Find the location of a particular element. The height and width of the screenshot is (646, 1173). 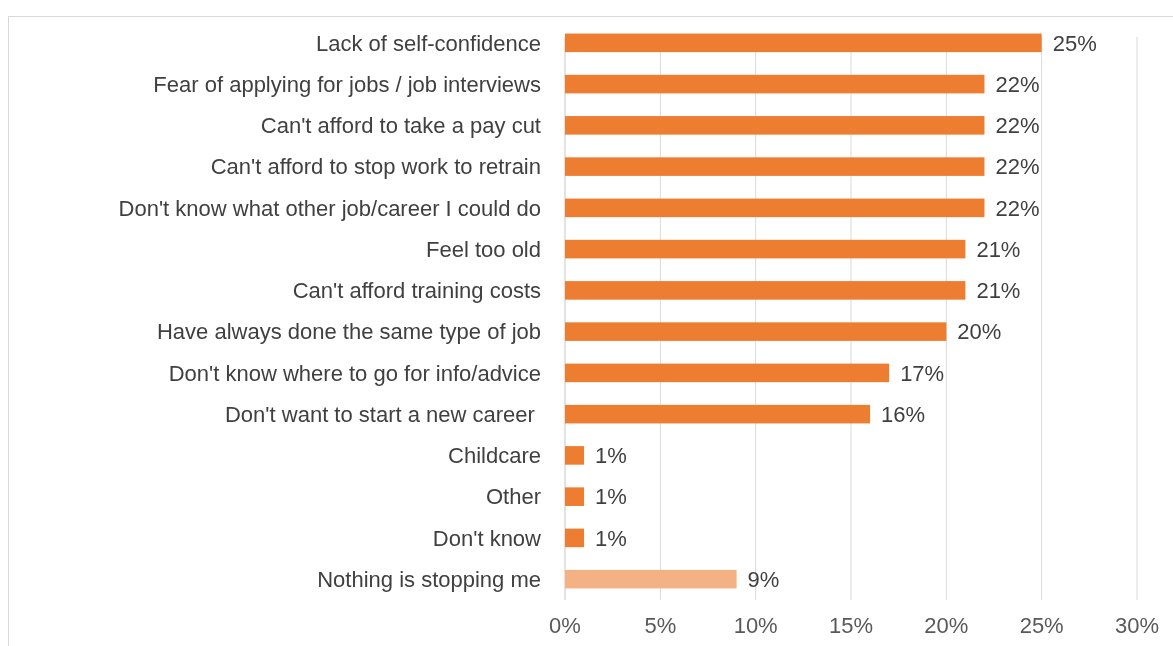

y-tick-label: Can't afford to stop work to retrain is located at coordinates (375, 167).